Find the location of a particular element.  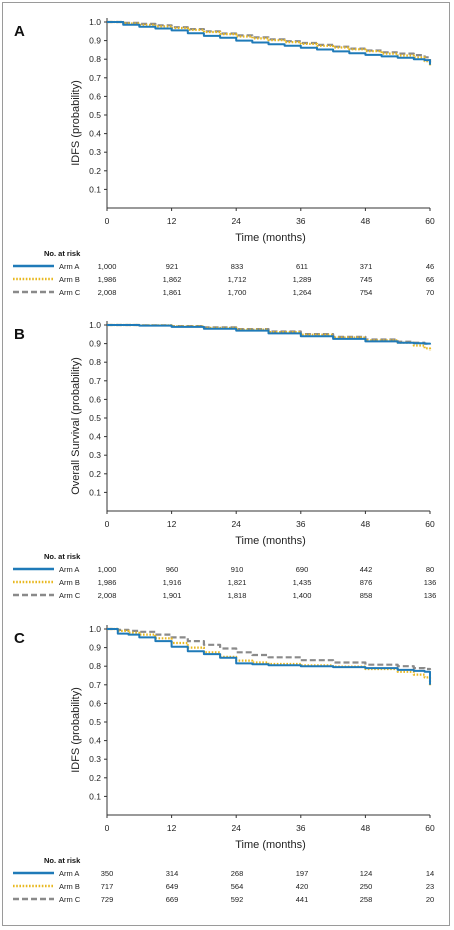

risk-cell: 876 is located at coordinates (366, 582).